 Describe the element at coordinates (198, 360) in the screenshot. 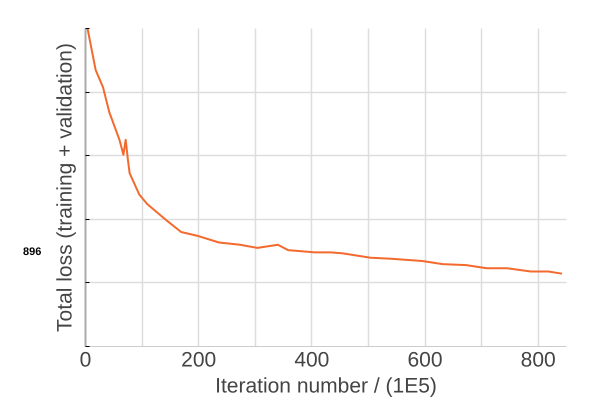

I see `x-tick-label: 200` at that location.